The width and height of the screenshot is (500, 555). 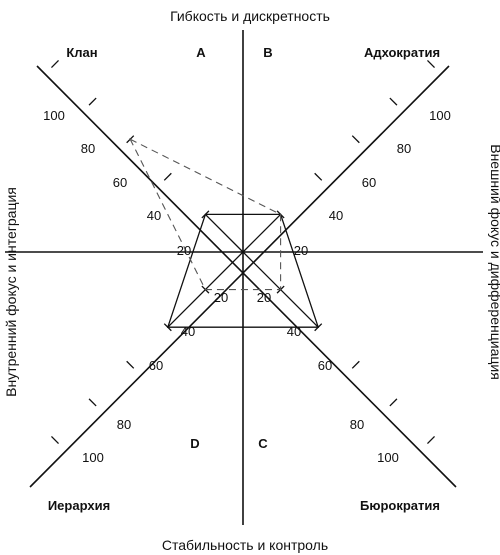 I want to click on scale-label-ur-80: 80, so click(x=404, y=148).